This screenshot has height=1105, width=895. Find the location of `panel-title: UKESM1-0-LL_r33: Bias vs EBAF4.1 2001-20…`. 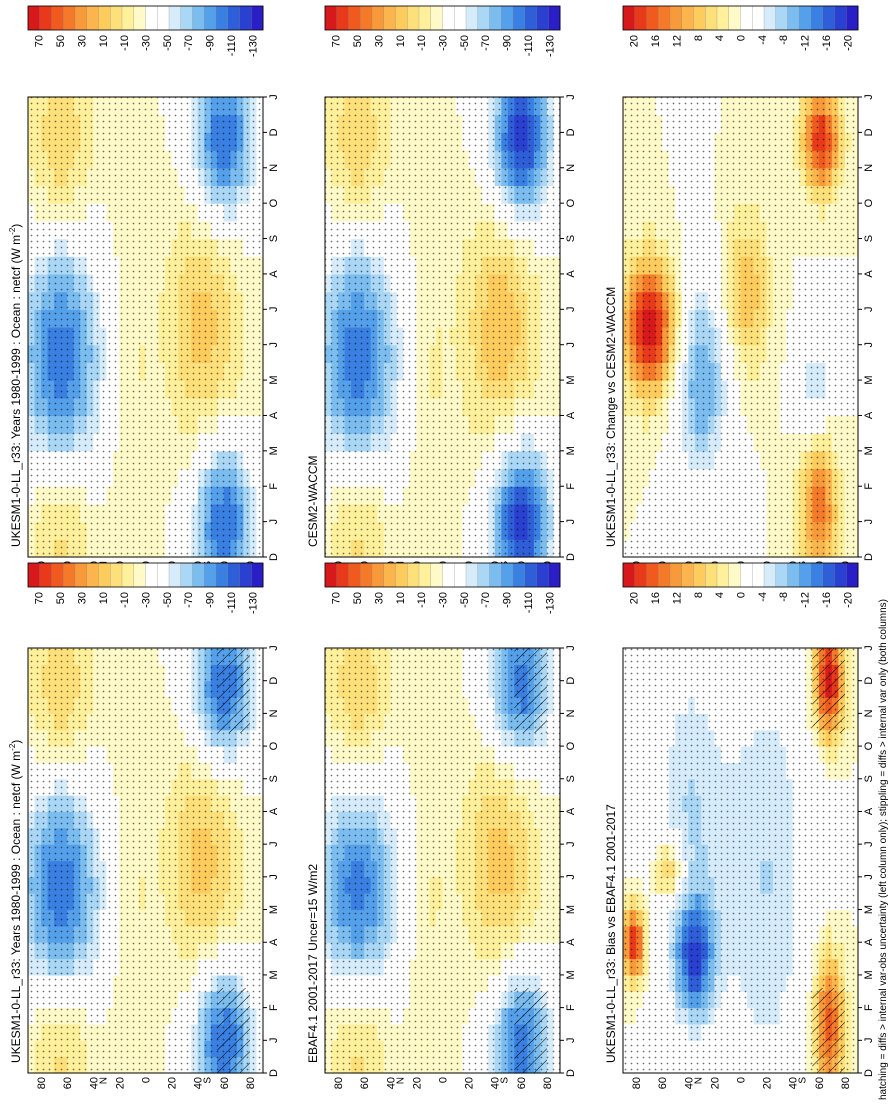

panel-title: UKESM1-0-LL_r33: Bias vs EBAF4.1 2001-20… is located at coordinates (611, 933).